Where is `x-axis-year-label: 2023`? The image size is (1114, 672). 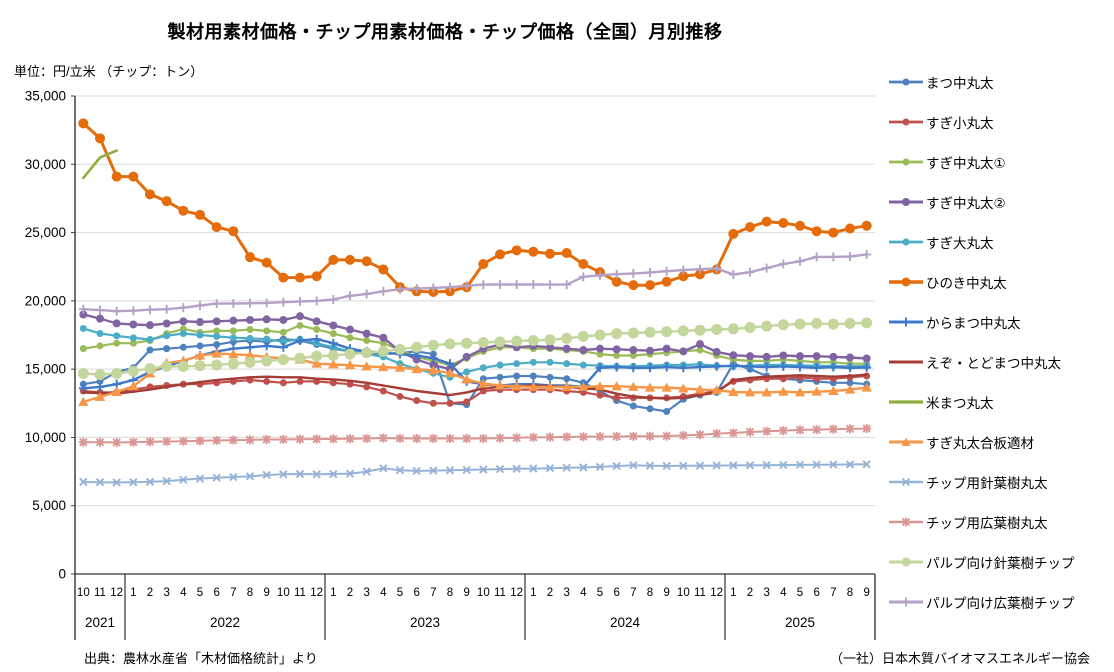 x-axis-year-label: 2023 is located at coordinates (425, 622).